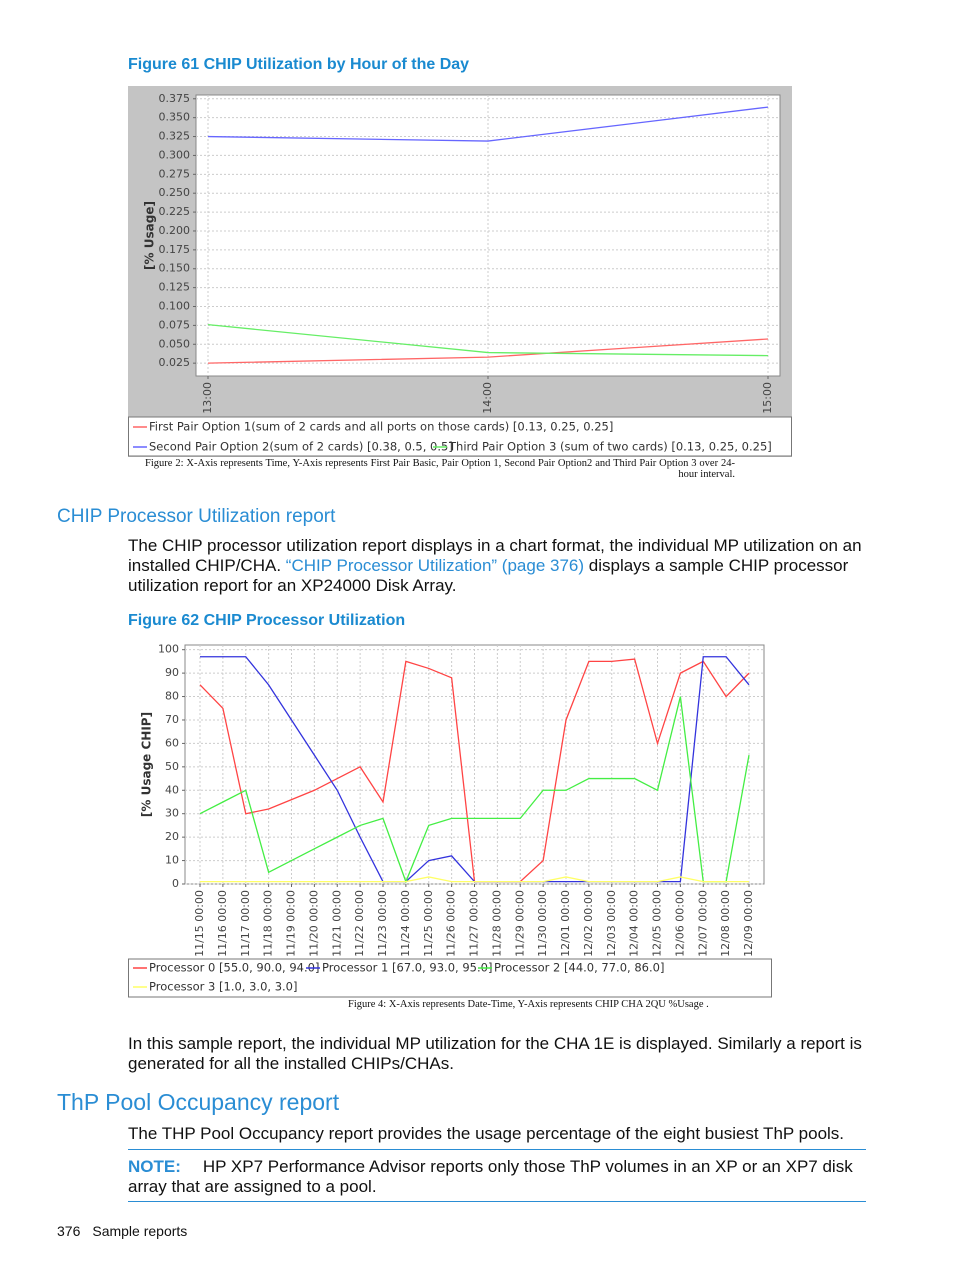 This screenshot has height=1271, width=954. I want to click on y-tick-label: 0, so click(175, 883).